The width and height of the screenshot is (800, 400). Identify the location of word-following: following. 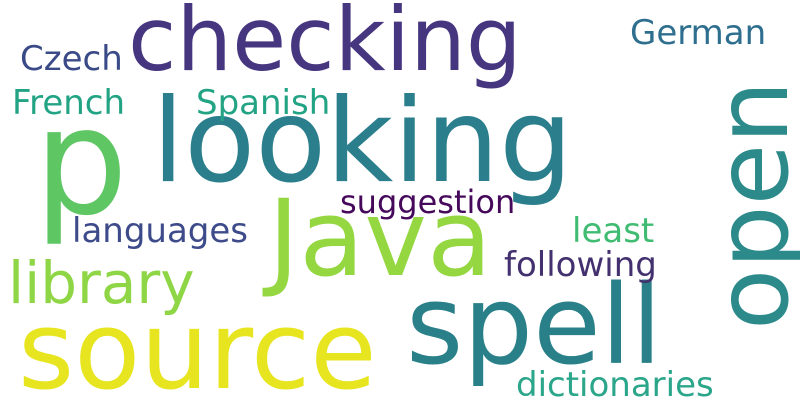
(580, 265).